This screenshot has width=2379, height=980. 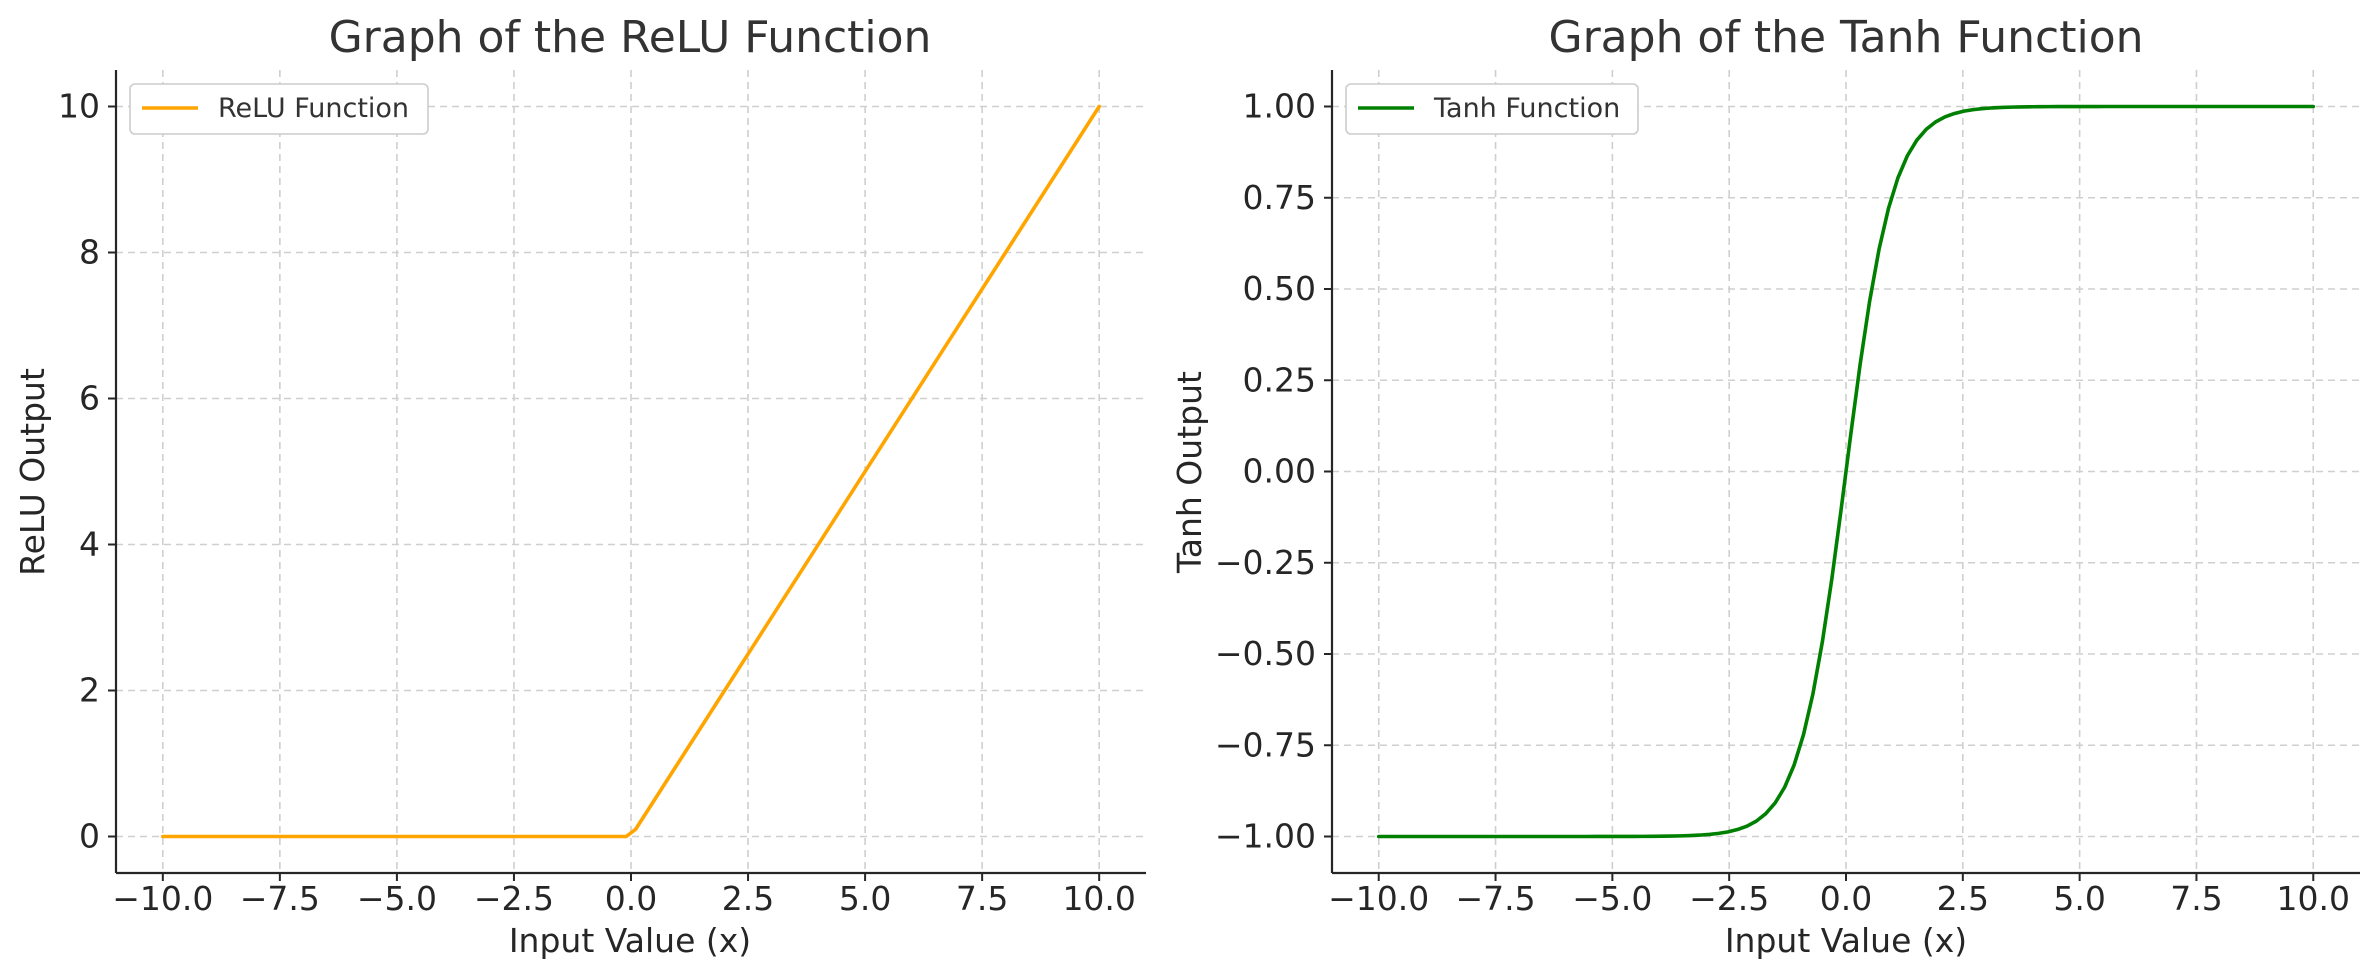 What do you see at coordinates (631, 898) in the screenshot?
I see `relu-x-tick-label-4: 0.0` at bounding box center [631, 898].